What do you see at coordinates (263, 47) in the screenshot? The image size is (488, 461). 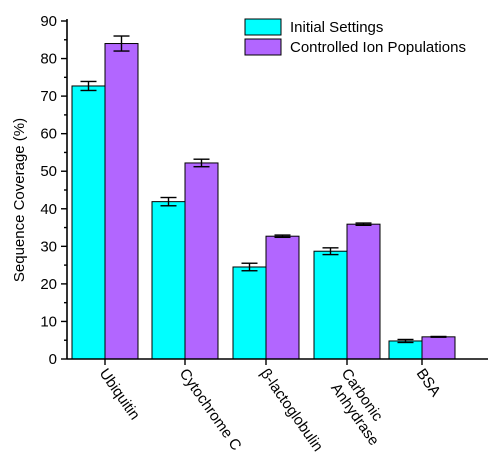 I see `legend-swatch-controlled-ion-populations` at bounding box center [263, 47].